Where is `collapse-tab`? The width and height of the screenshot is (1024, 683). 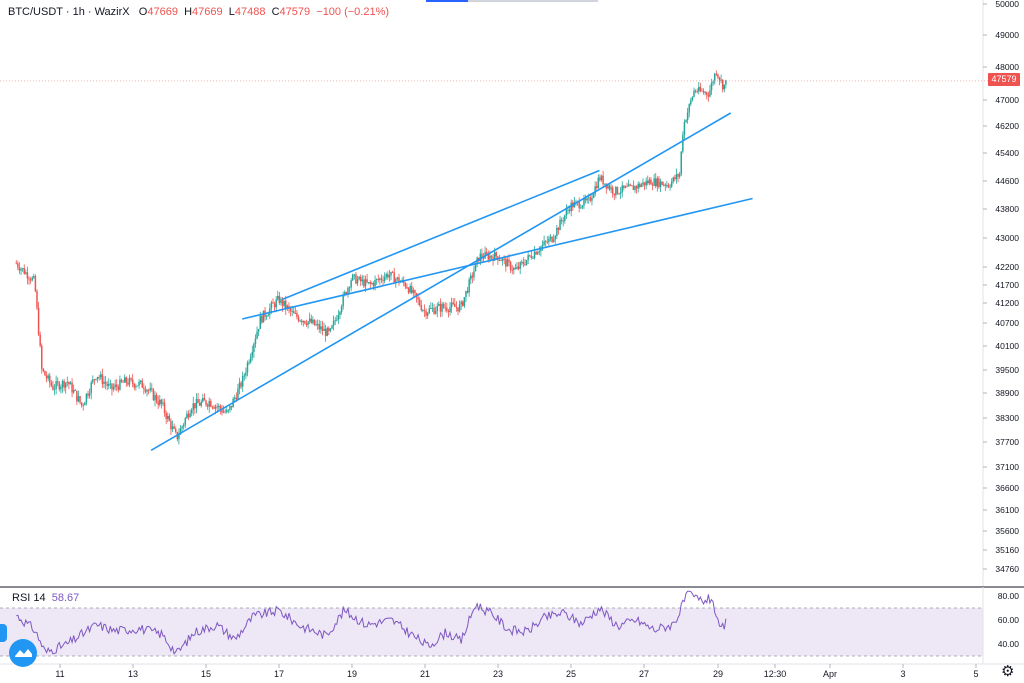
collapse-tab is located at coordinates (3, 633).